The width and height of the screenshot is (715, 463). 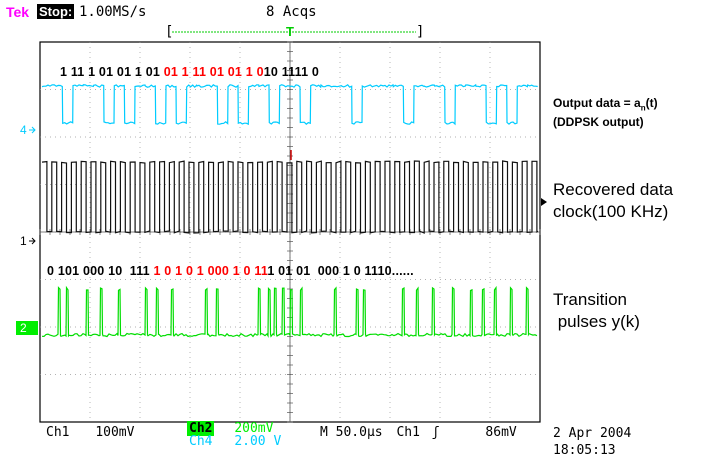 I want to click on bit-segment: 0 101 000 10 111, so click(x=100, y=271).